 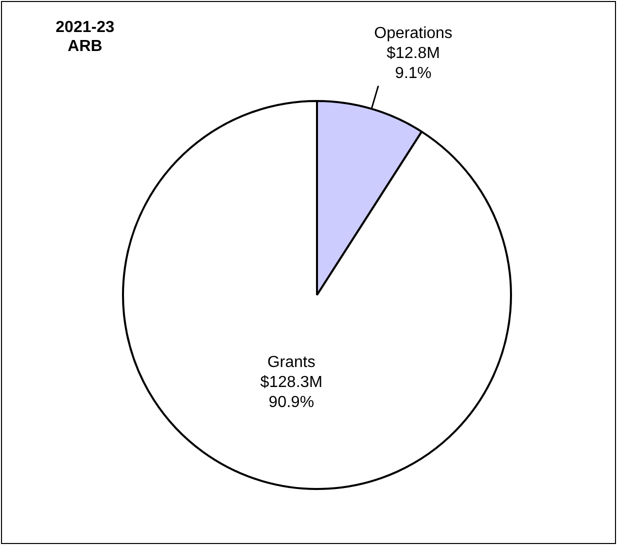 I want to click on data-label: $128.3M, so click(x=291, y=382).